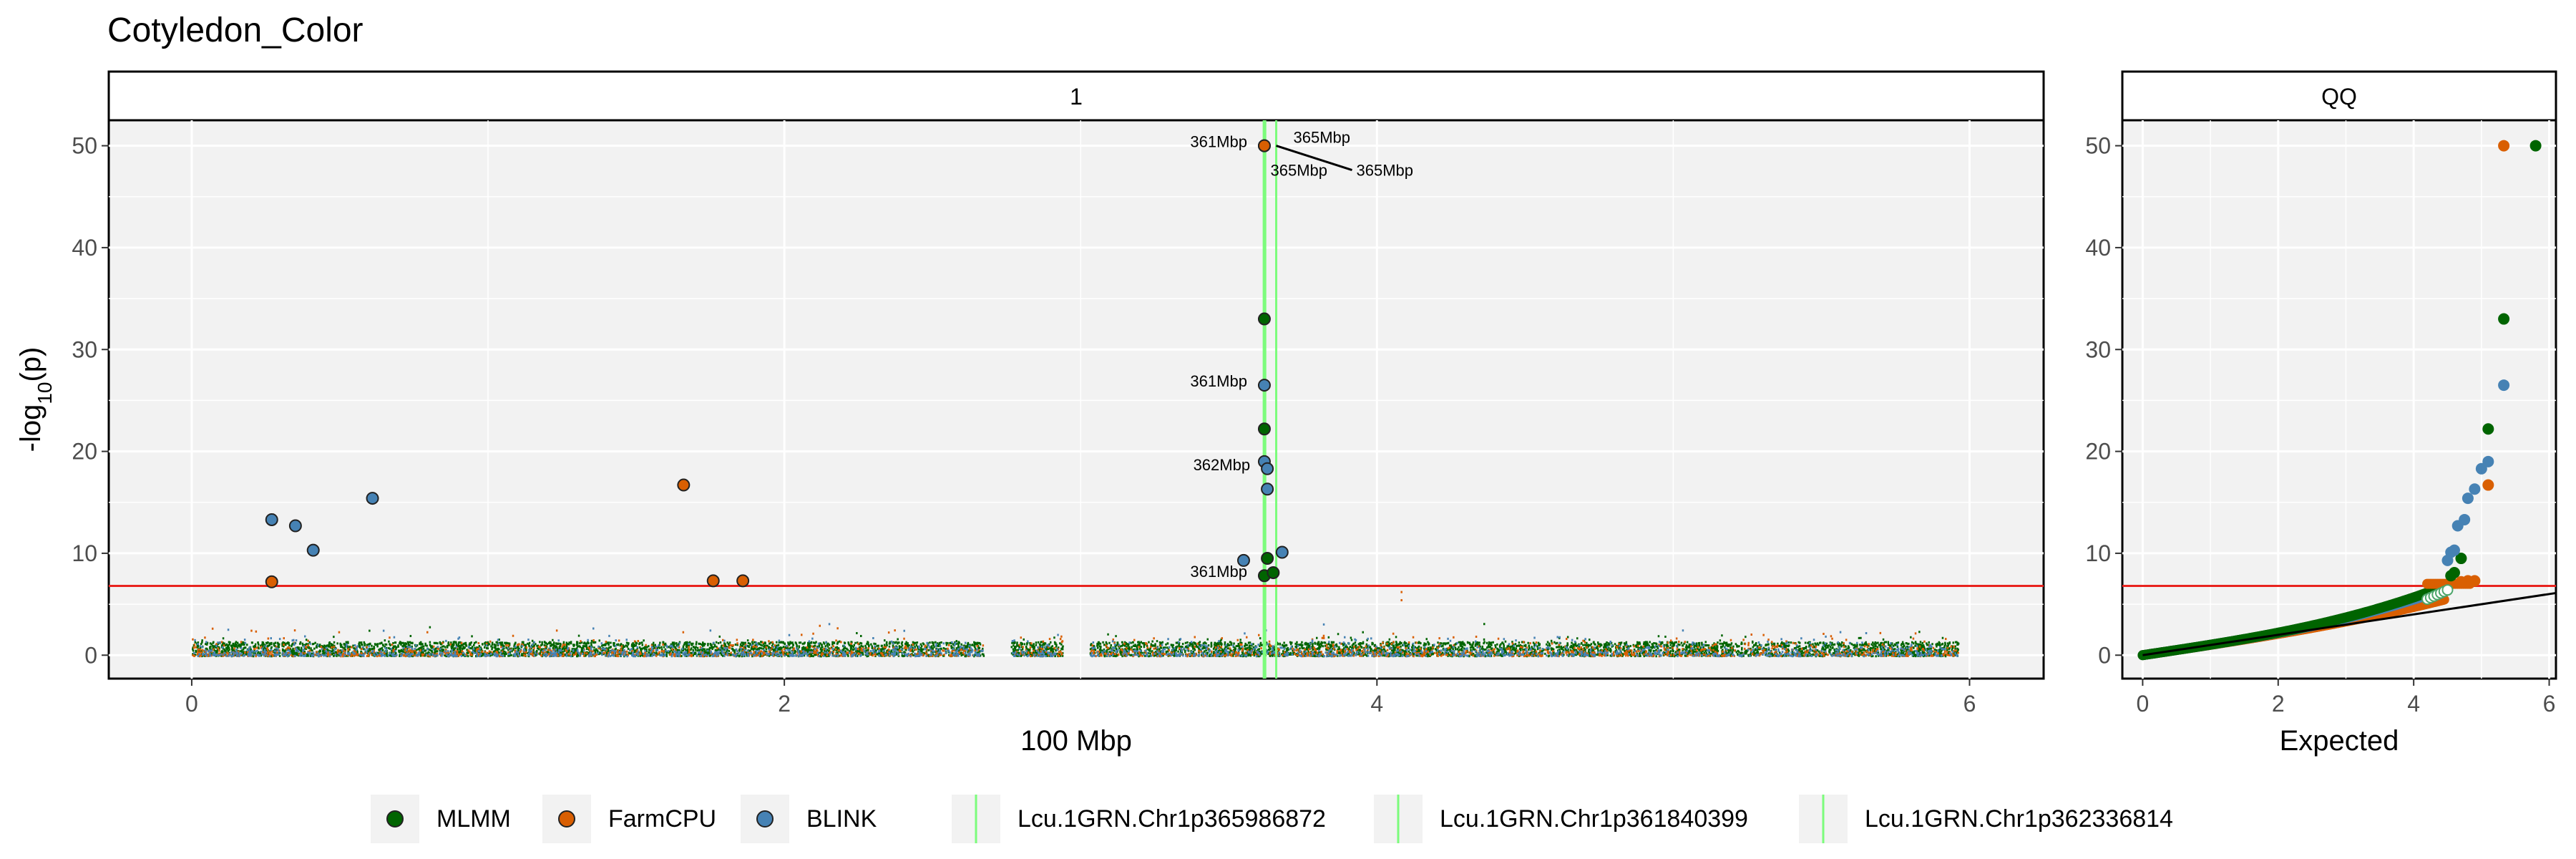  What do you see at coordinates (2349, 623) in the screenshot?
I see `qq-reference-line` at bounding box center [2349, 623].